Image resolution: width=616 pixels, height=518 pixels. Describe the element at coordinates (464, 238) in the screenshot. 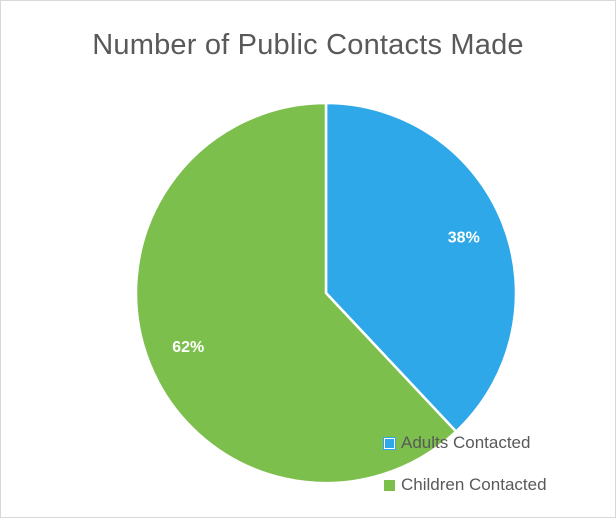

I see `data-label-adults: 38%` at that location.